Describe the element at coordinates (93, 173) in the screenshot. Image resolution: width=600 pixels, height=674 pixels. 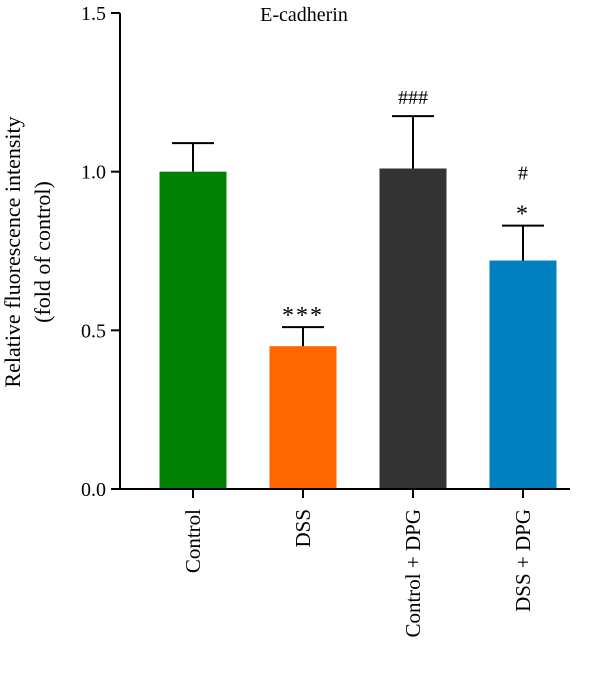
I see `y-tick-label: 1.0` at that location.